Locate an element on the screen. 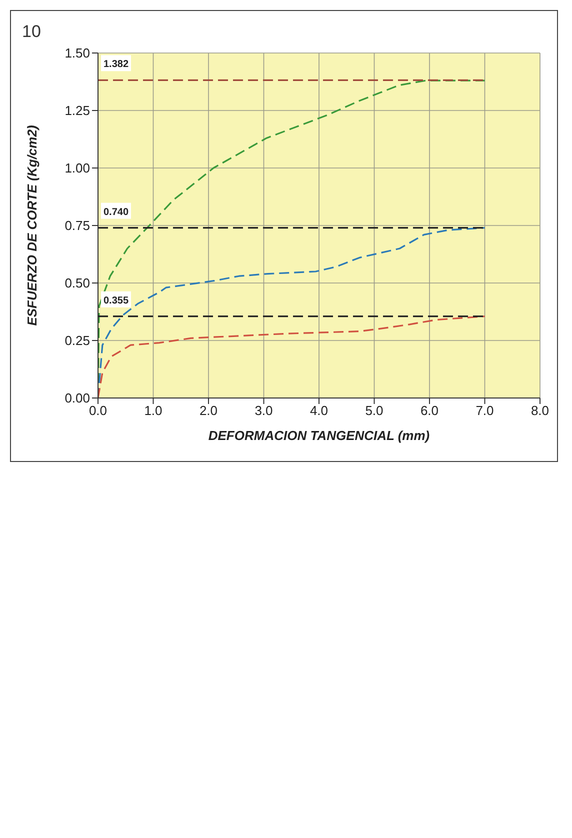  x-tick-label: 6.0 is located at coordinates (429, 410).